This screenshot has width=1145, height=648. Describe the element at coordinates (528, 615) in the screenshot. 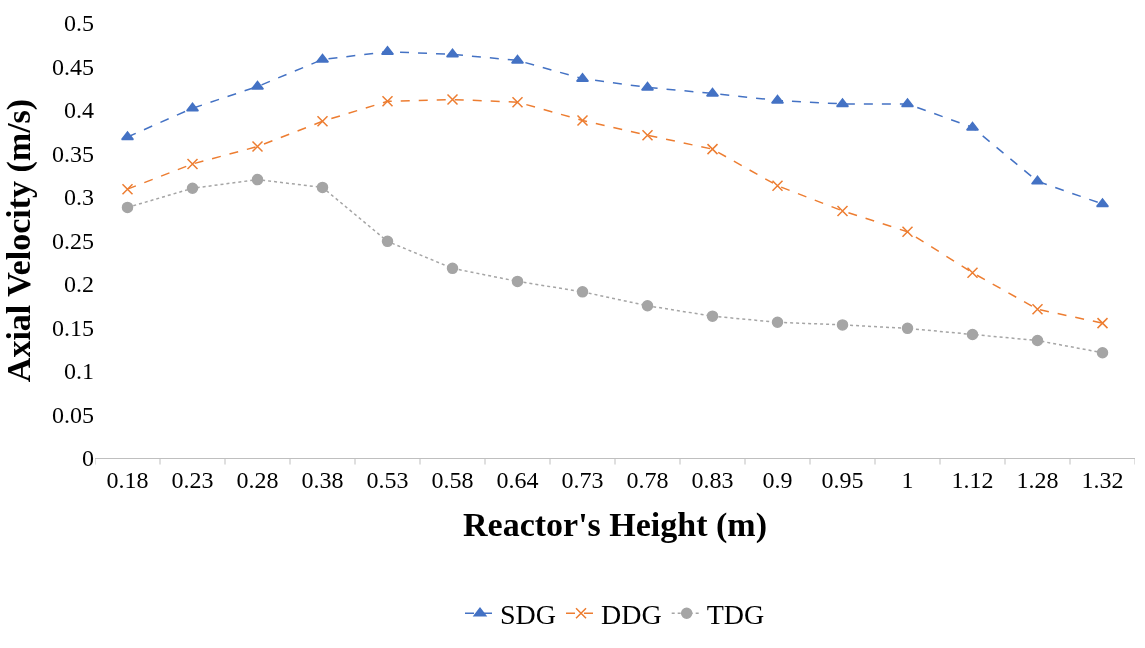

I see `legend-label: SDG` at that location.